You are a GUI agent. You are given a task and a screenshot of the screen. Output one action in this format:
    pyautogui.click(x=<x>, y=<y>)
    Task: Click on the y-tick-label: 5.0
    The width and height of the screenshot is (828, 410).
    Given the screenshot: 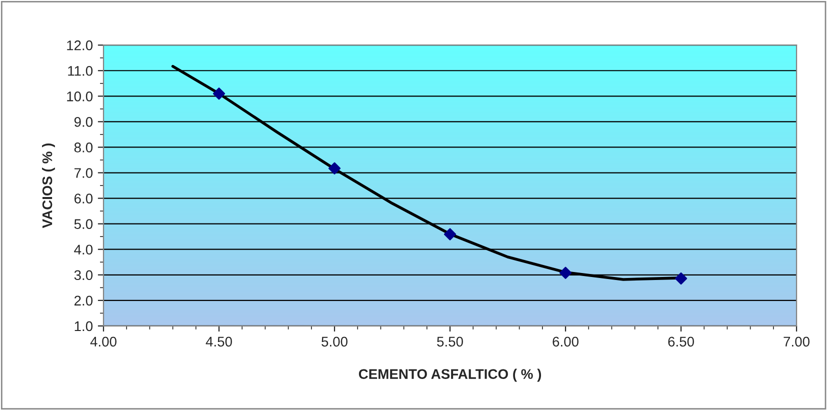 What is the action you would take?
    pyautogui.click(x=83, y=224)
    